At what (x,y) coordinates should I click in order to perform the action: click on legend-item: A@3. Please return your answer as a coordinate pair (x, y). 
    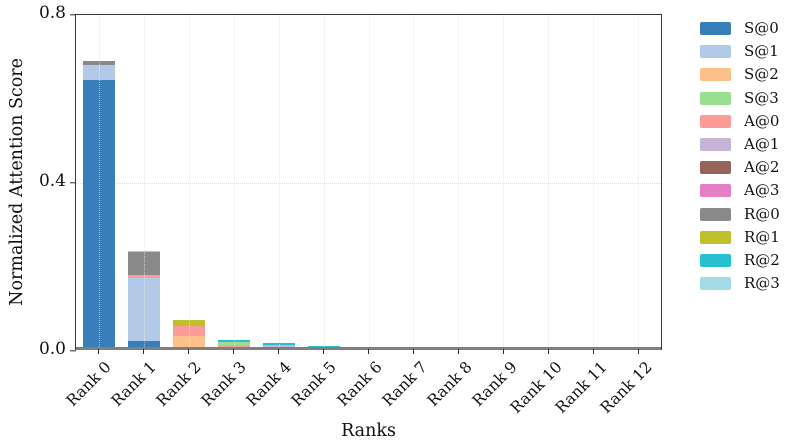
    Looking at the image, I should click on (740, 190).